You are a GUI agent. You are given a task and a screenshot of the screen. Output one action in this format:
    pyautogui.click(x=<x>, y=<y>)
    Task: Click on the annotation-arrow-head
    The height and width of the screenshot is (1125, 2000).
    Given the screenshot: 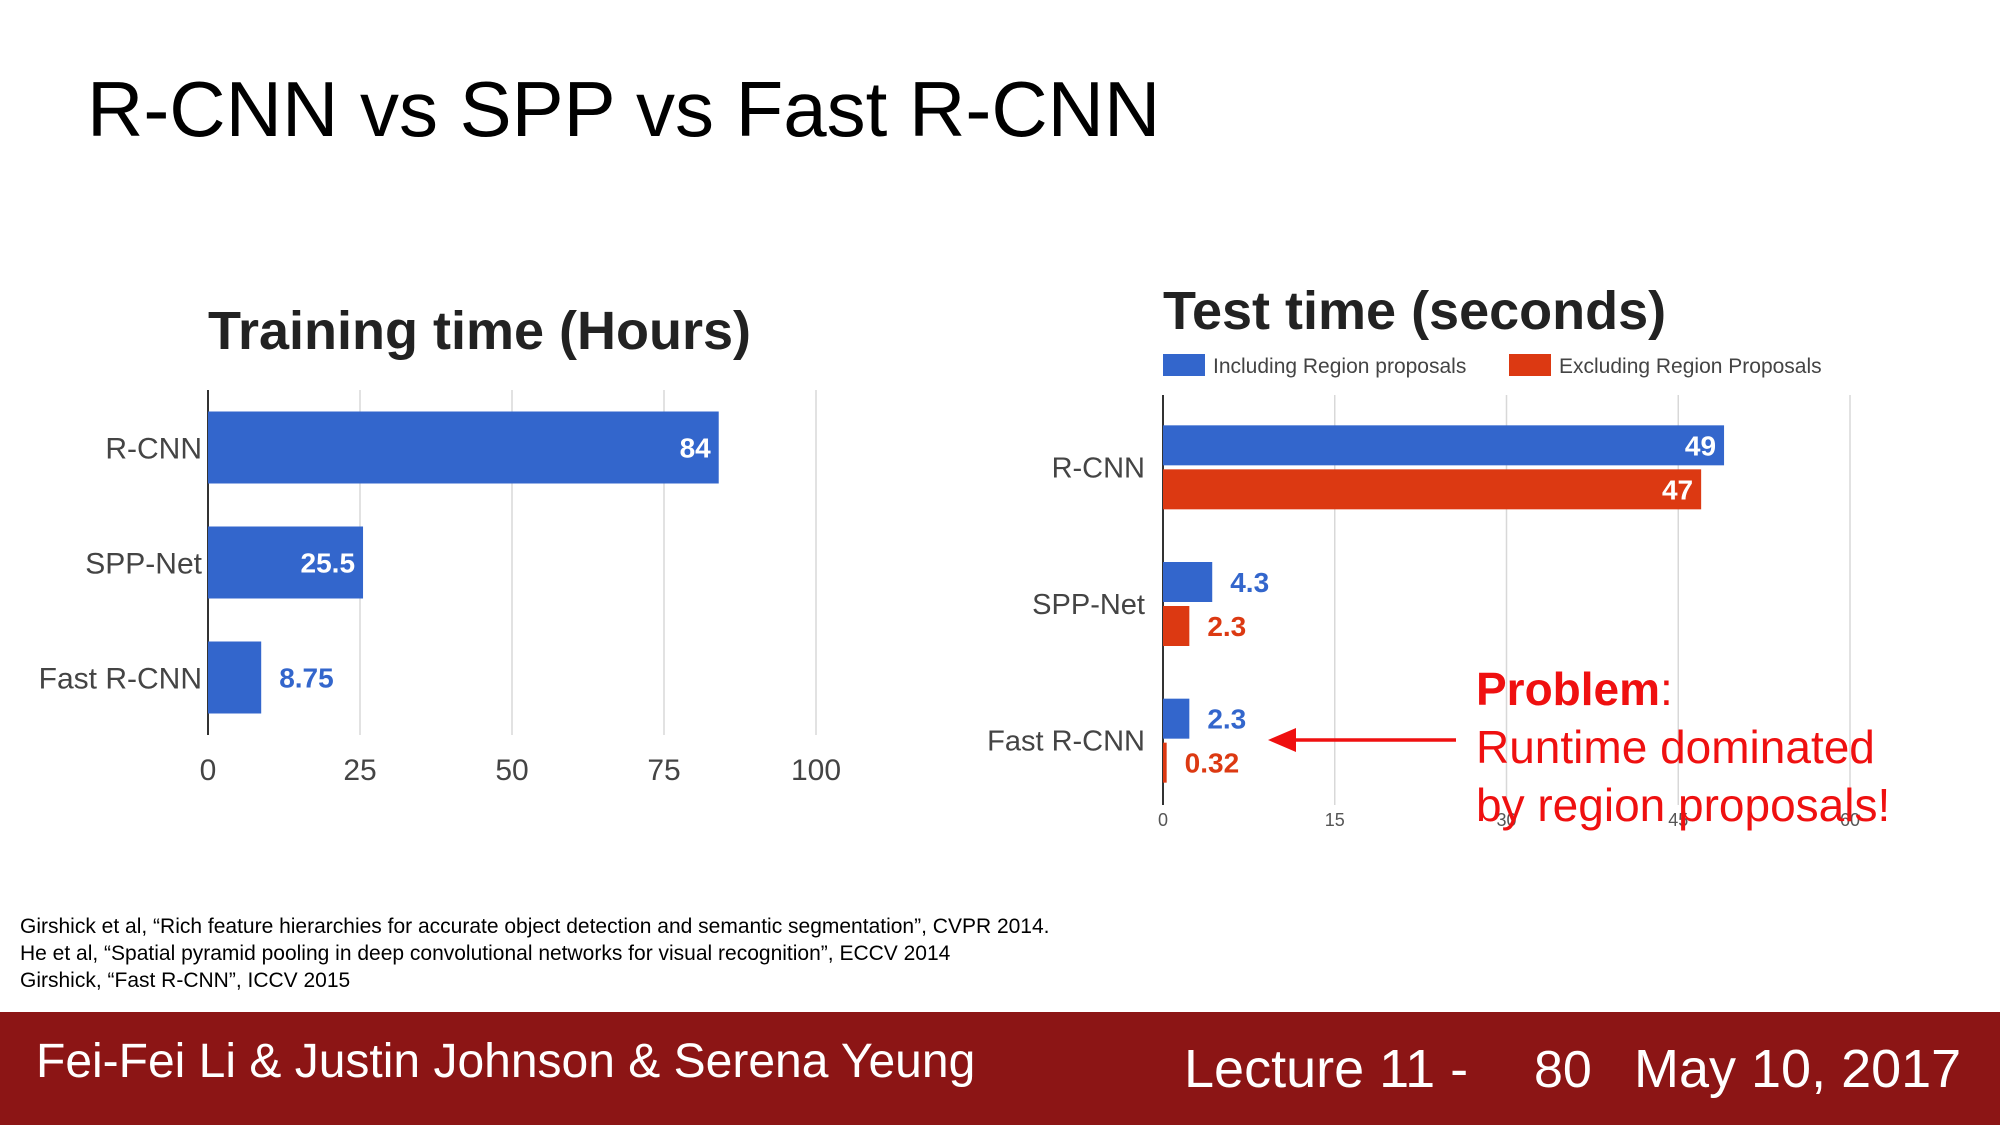 What is the action you would take?
    pyautogui.click(x=1282, y=740)
    